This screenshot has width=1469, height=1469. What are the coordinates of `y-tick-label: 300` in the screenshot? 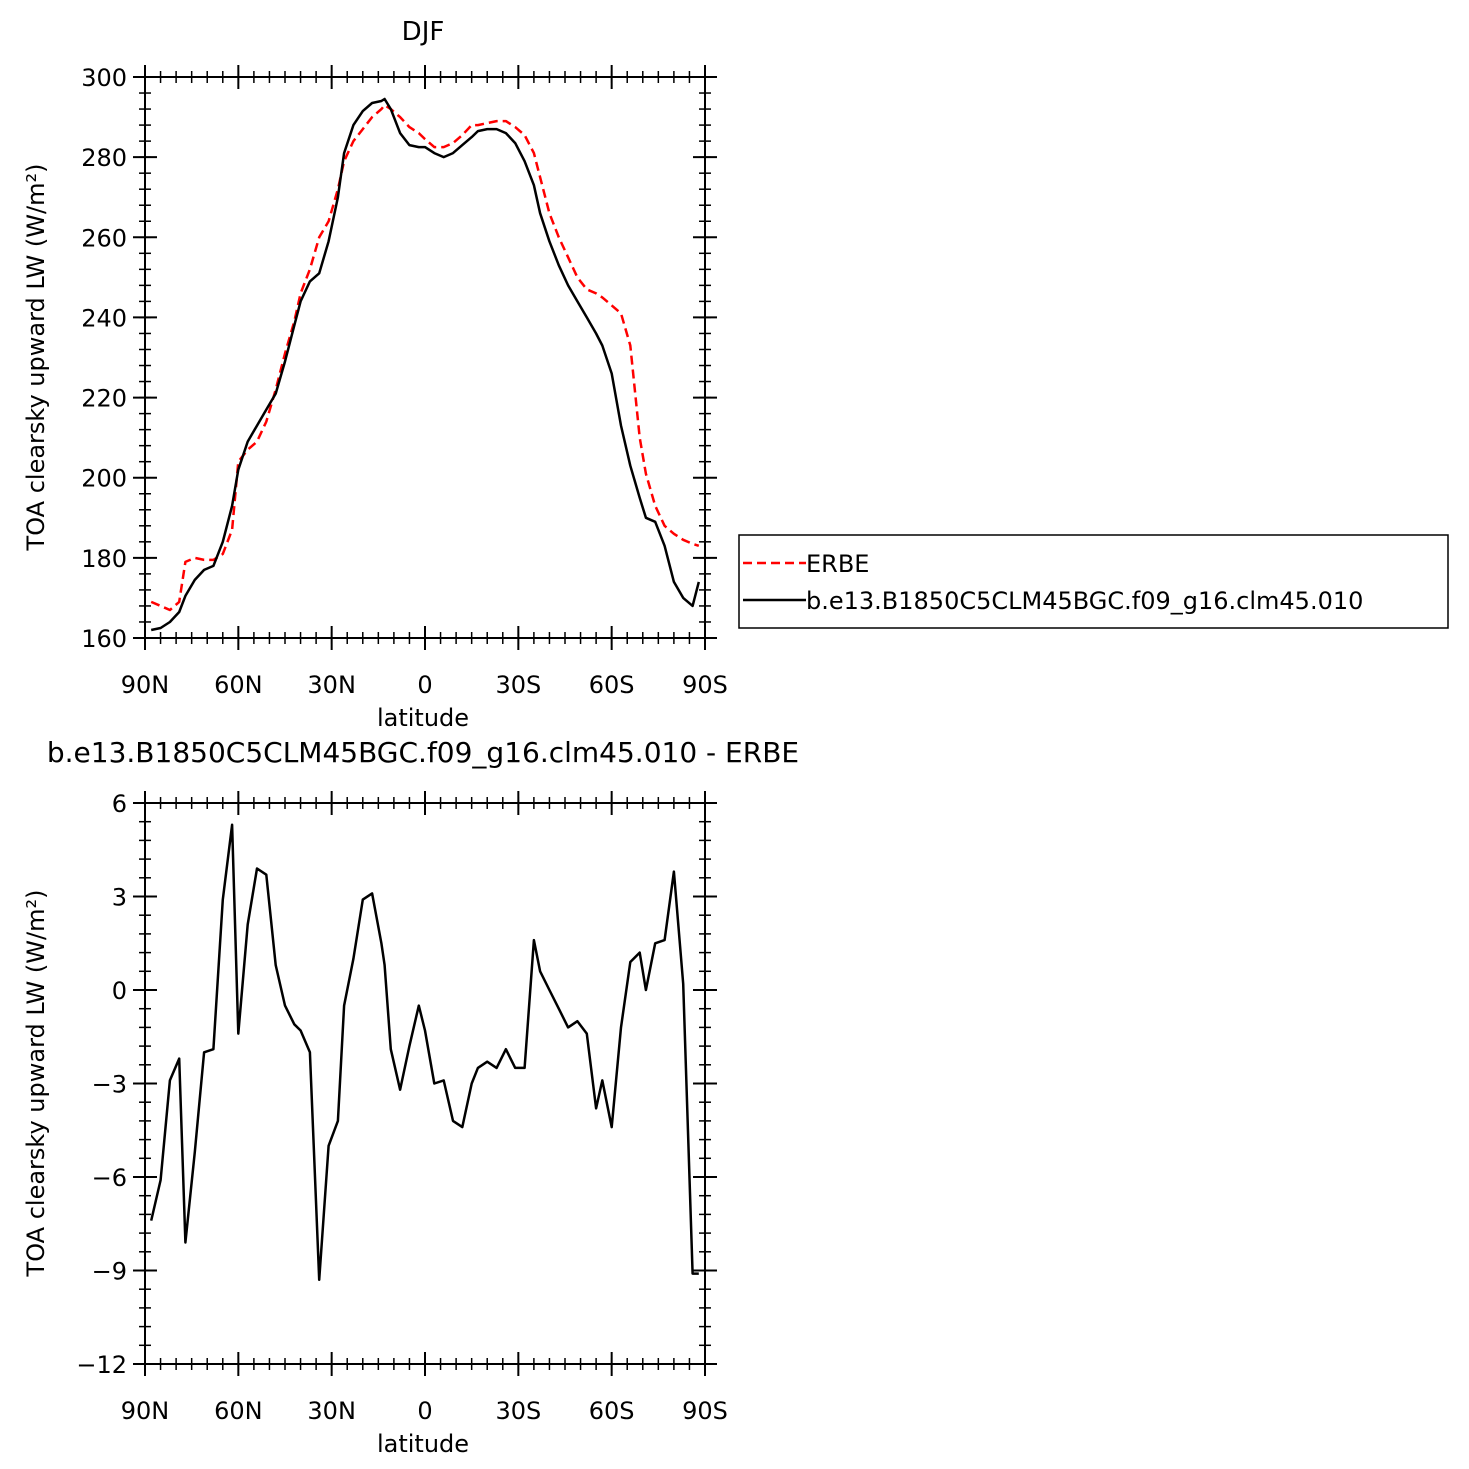 It's located at (104, 78).